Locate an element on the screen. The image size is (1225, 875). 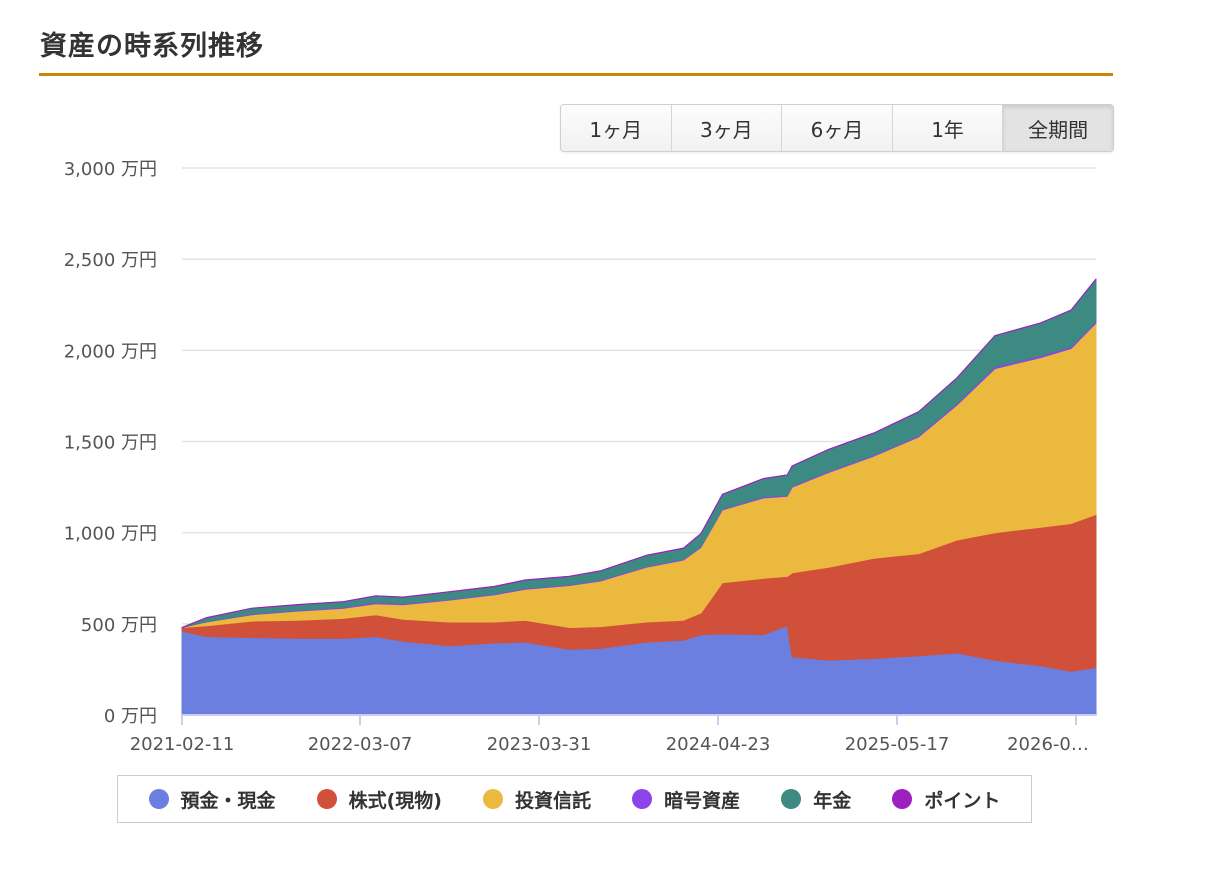
period-6-months-button: 6ヶ月 is located at coordinates (837, 128).